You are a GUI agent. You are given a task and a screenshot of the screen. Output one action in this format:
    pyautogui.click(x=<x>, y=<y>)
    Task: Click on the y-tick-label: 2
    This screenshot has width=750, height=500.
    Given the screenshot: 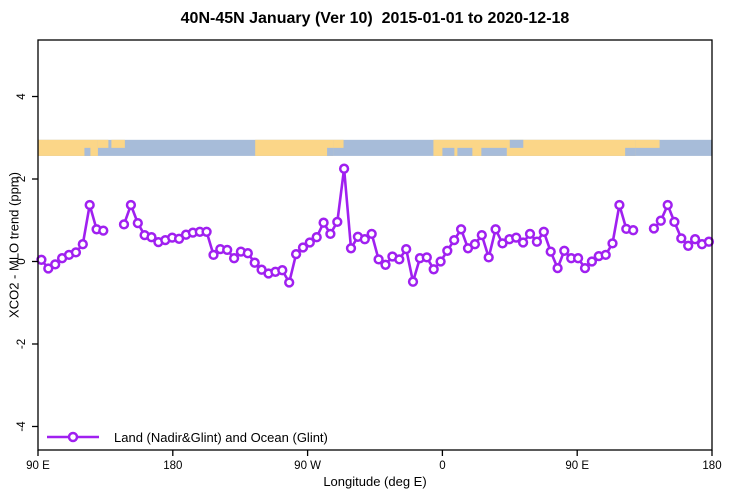 What is the action you would take?
    pyautogui.click(x=22, y=179)
    